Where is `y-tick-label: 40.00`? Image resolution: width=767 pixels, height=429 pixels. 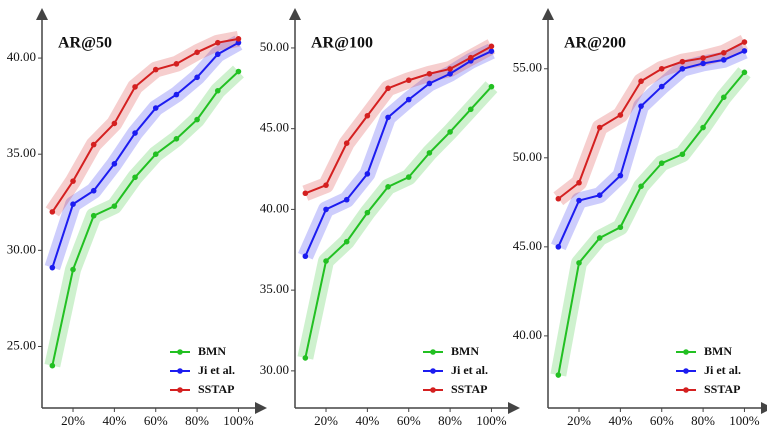
y-tick-label: 40.00 is located at coordinates (274, 207).